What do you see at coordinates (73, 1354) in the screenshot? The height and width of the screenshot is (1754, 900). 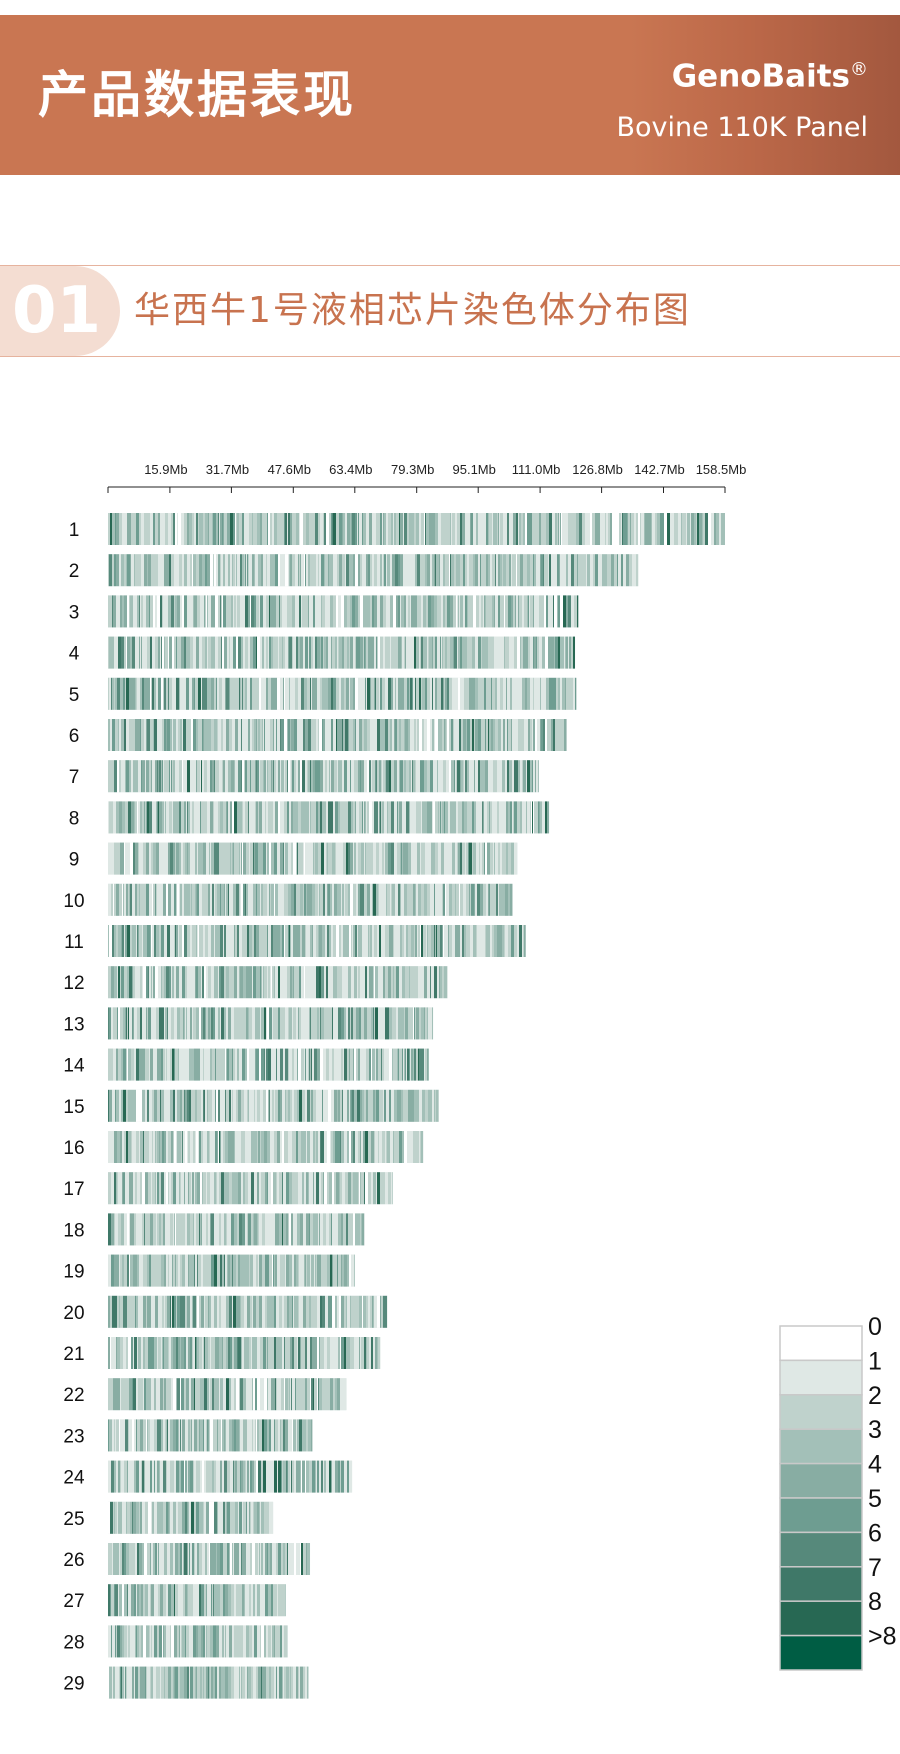 I see `chromosome-label: 21` at bounding box center [73, 1354].